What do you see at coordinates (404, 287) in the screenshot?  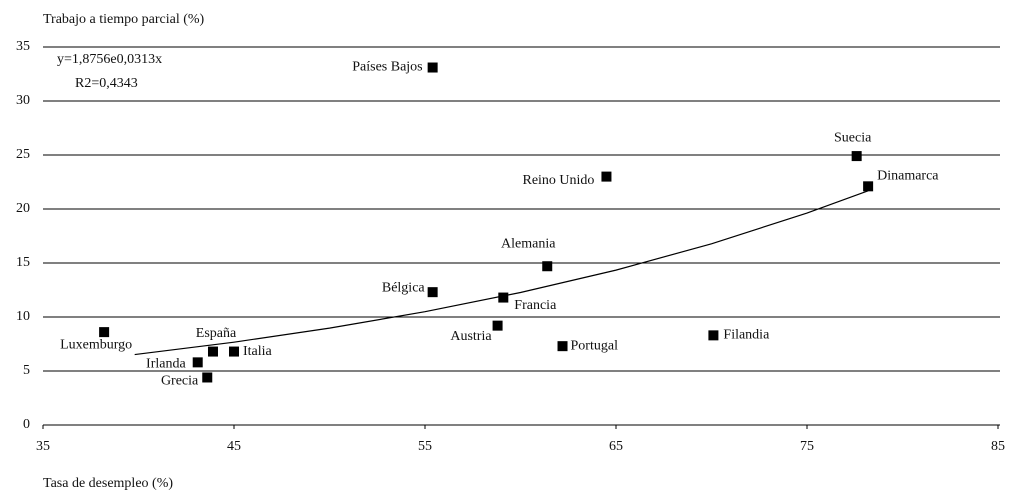 I see `point-label: Bélgica` at bounding box center [404, 287].